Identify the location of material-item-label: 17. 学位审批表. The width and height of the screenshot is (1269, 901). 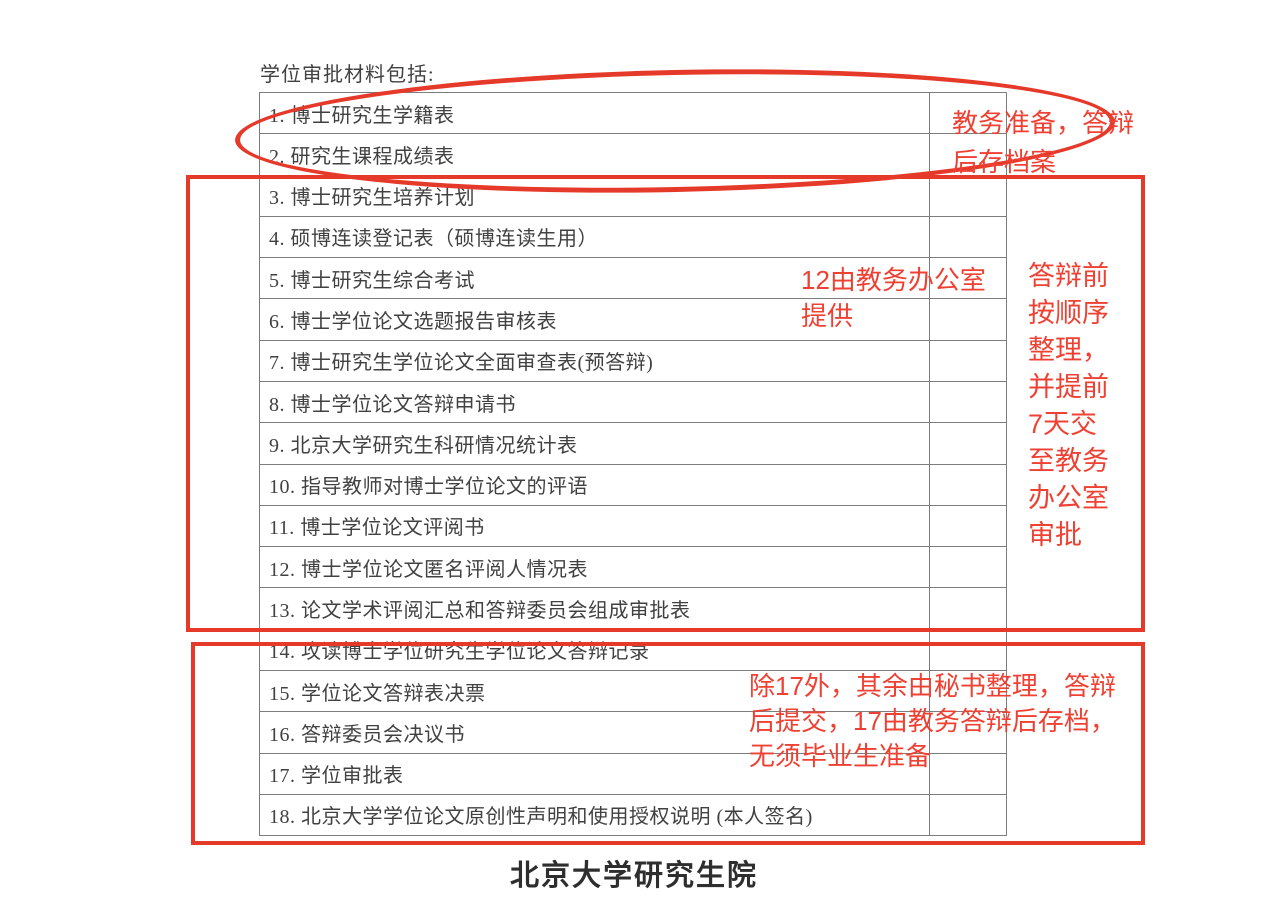
(336, 776).